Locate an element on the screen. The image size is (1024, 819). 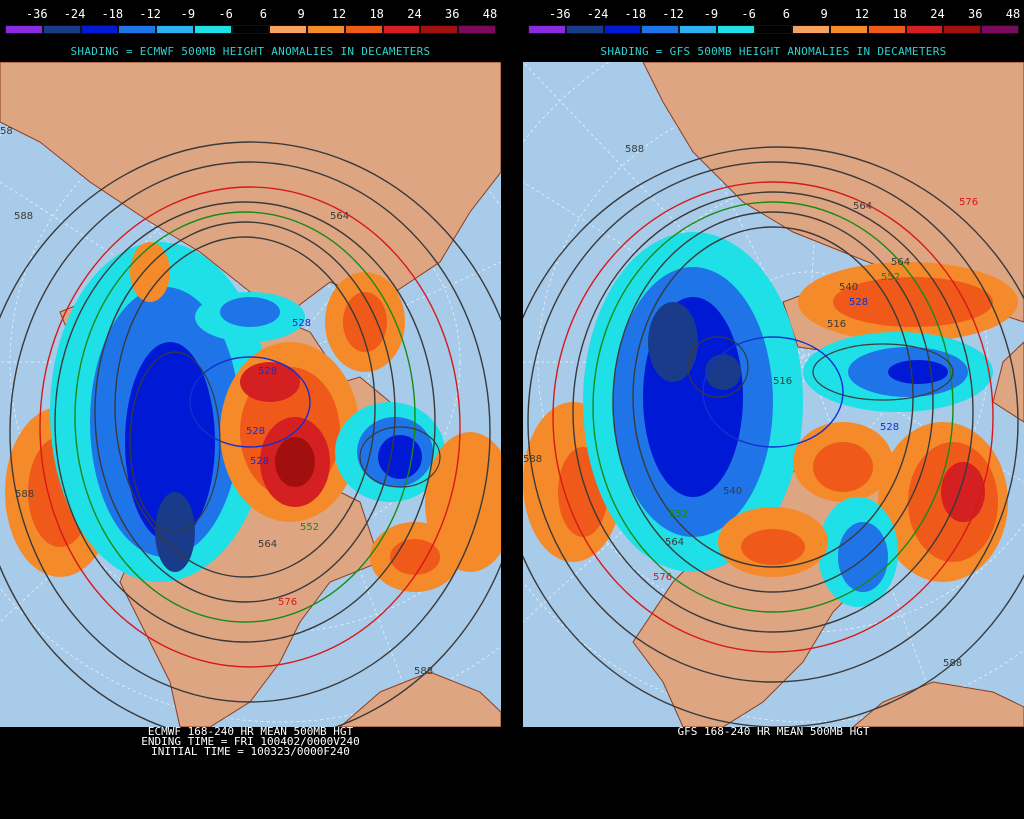
contour-label: 58 is located at coordinates (6, 131).